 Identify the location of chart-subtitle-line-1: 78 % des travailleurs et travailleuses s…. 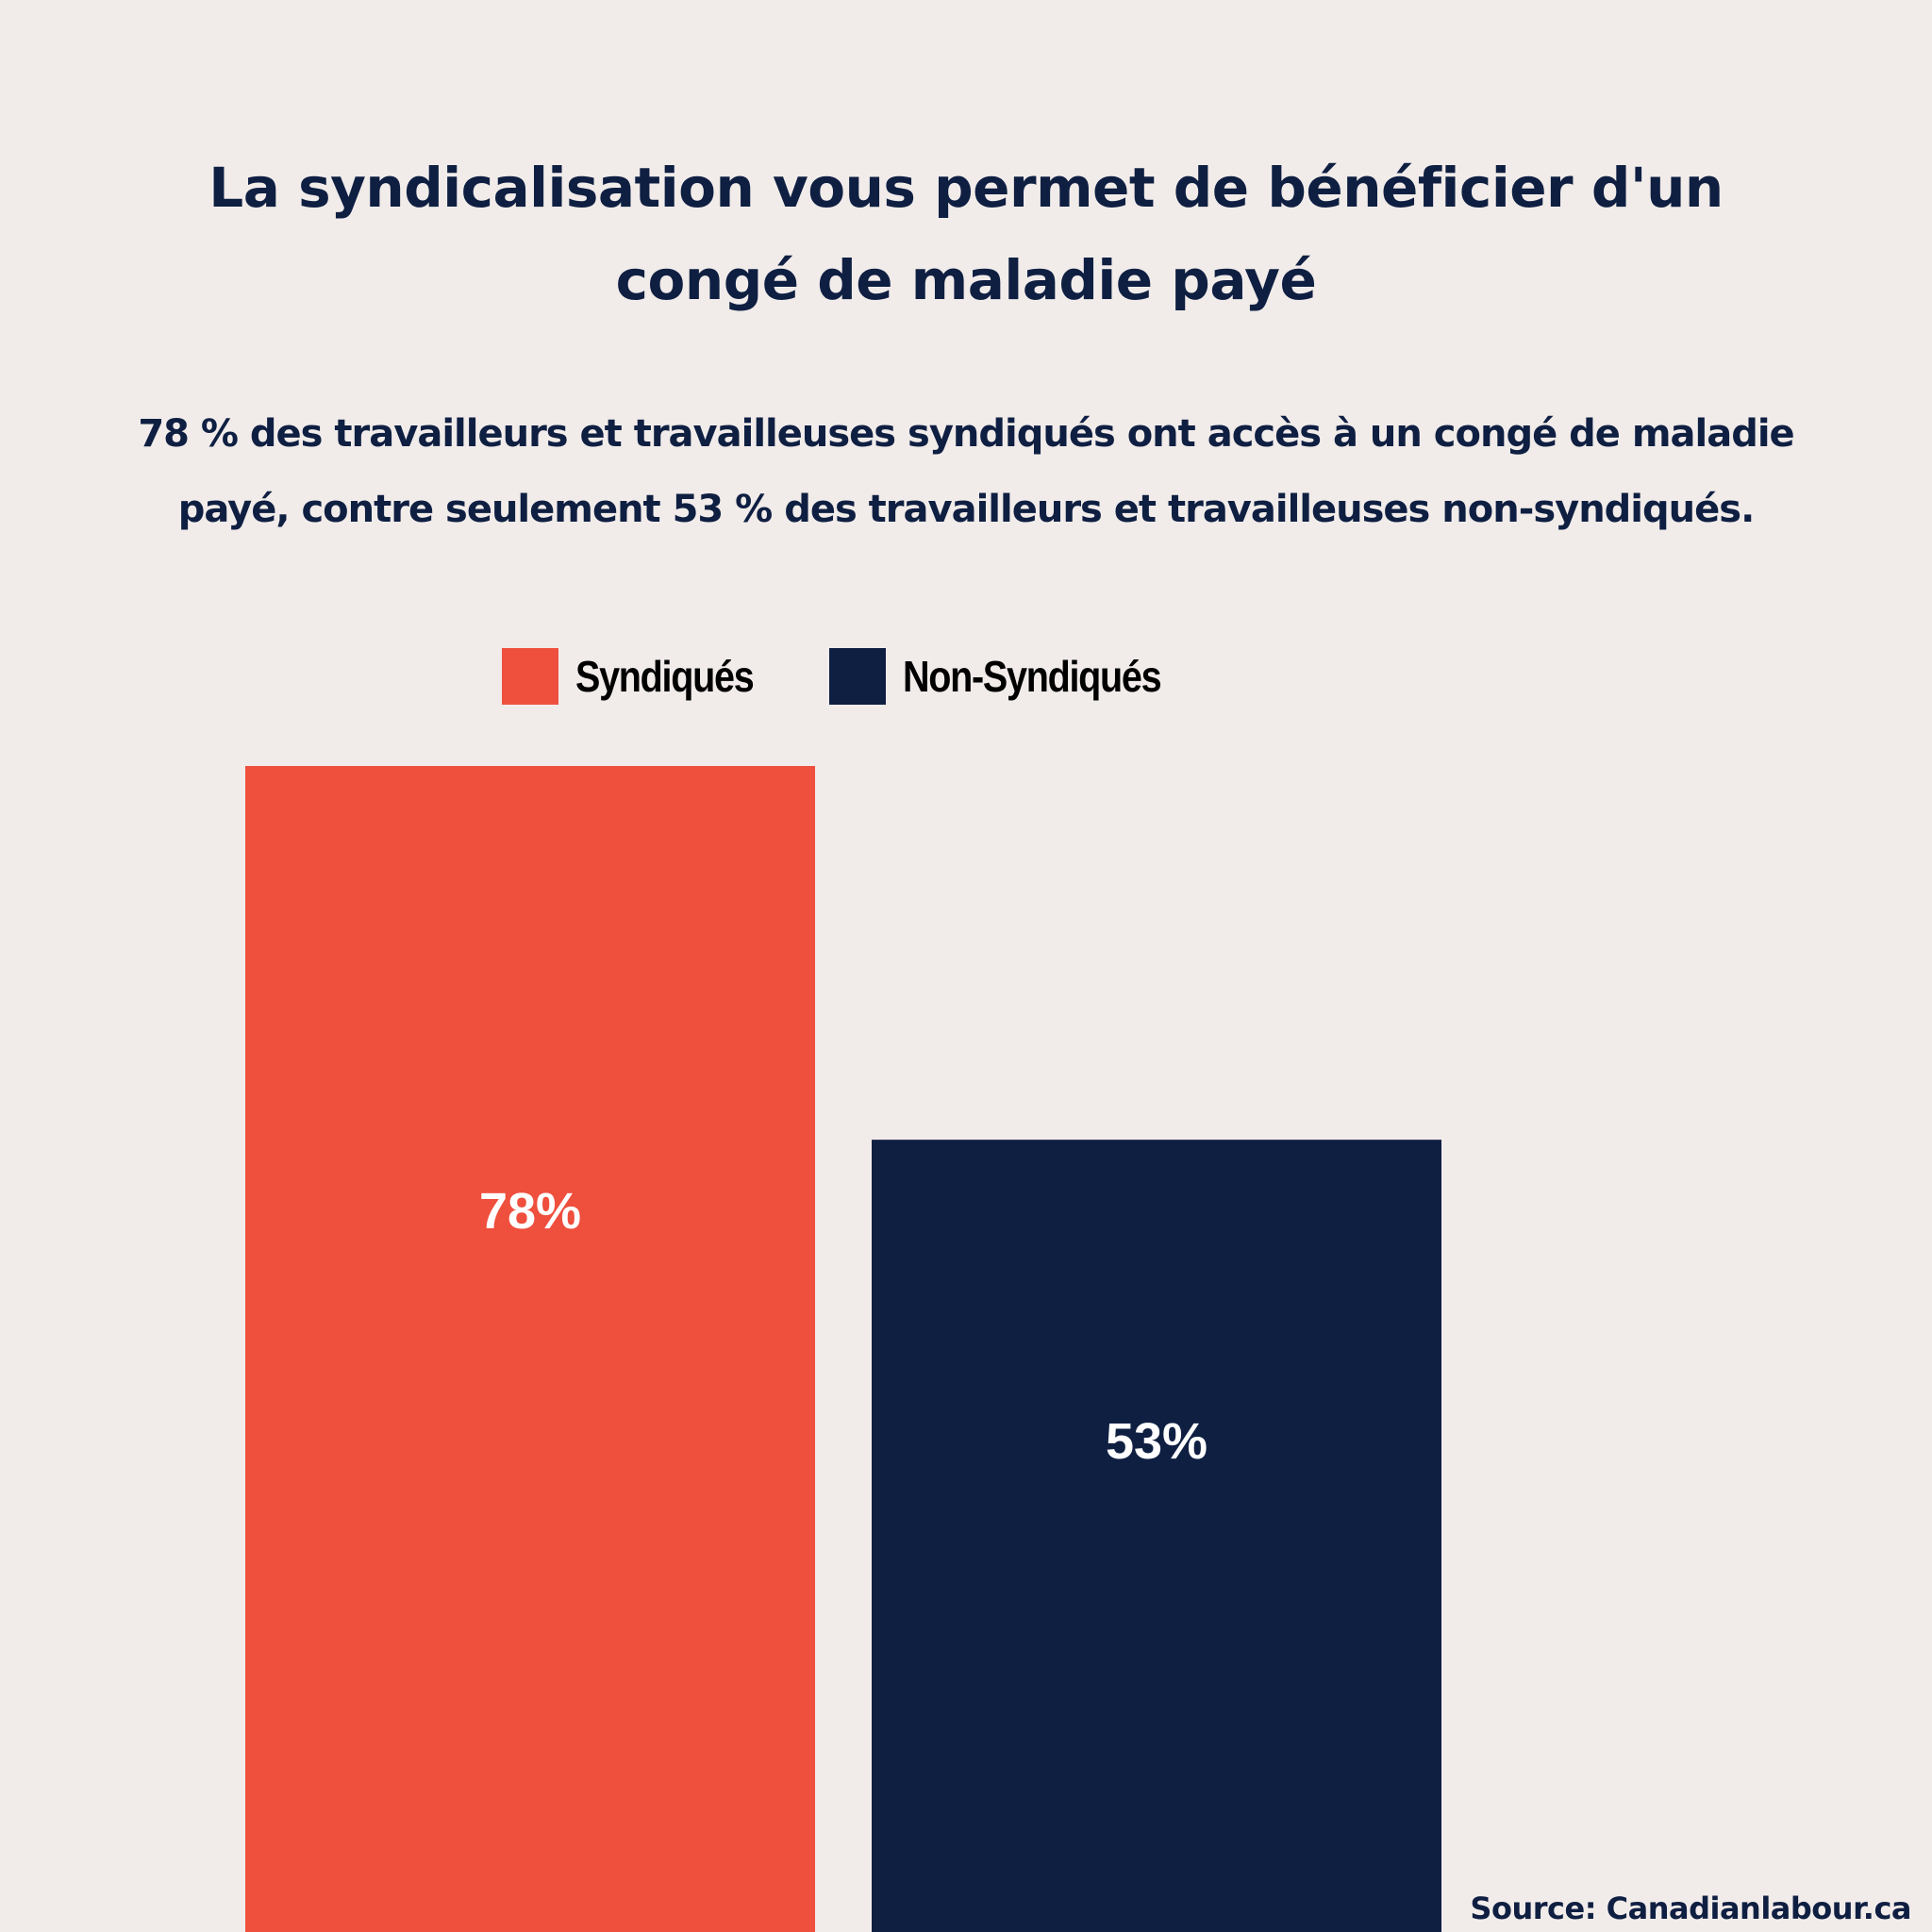
(966, 434).